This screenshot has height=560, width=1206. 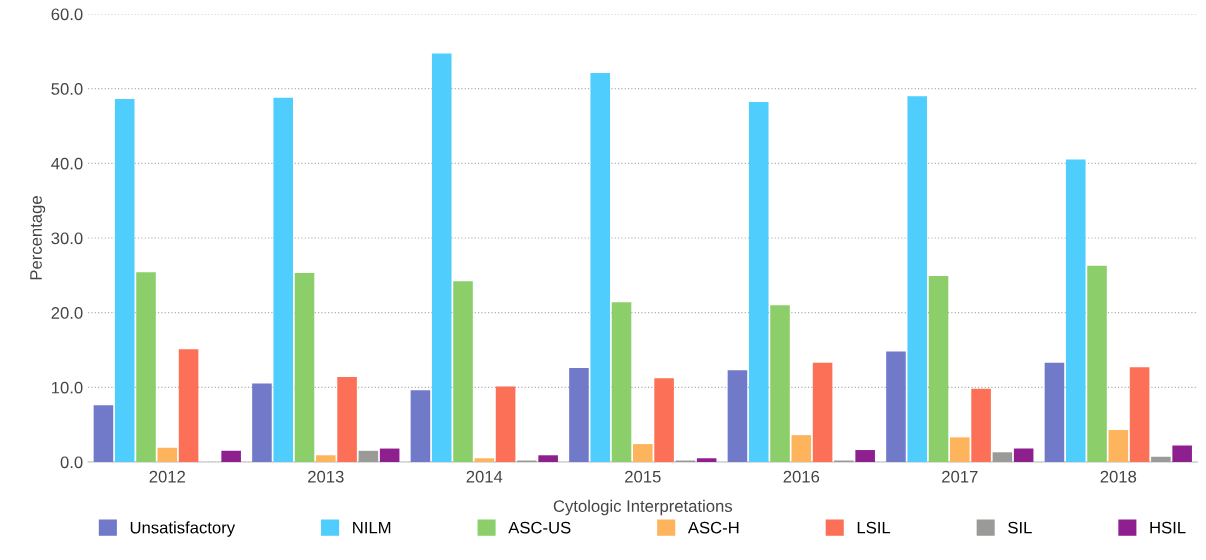 What do you see at coordinates (326, 476) in the screenshot?
I see `x-tick-label: 2013` at bounding box center [326, 476].